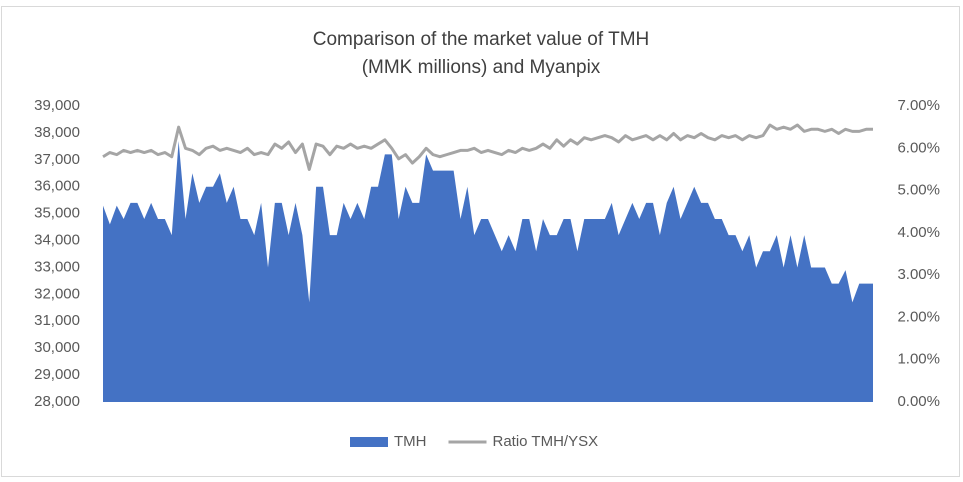 Image resolution: width=963 pixels, height=482 pixels. What do you see at coordinates (918, 359) in the screenshot?
I see `y2-tick-label: 1.00%` at bounding box center [918, 359].